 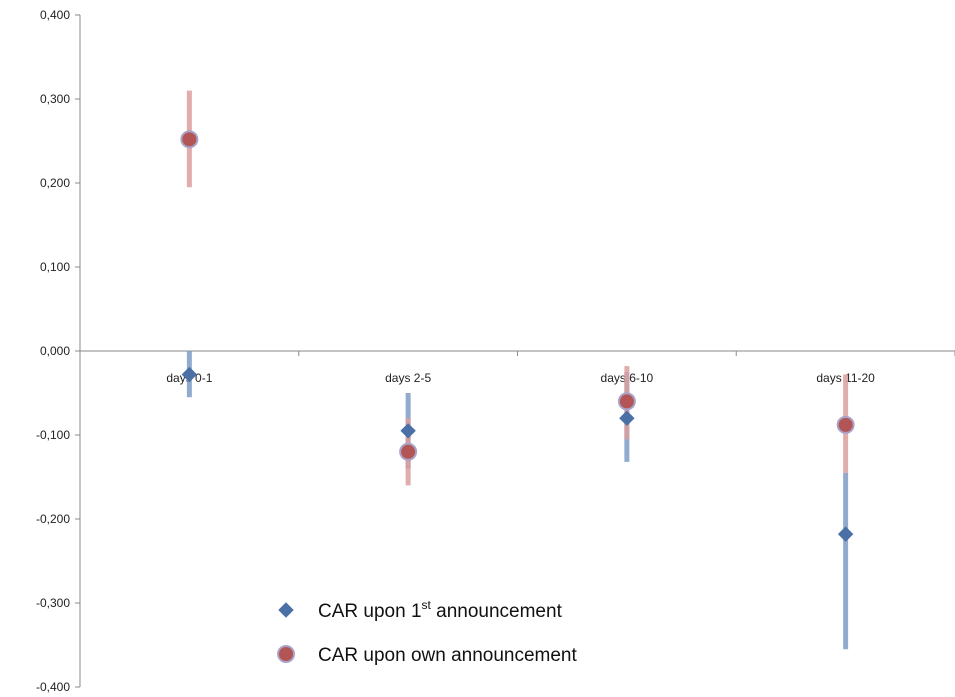 I want to click on y-tick-label: -0,300, so click(x=53, y=603).